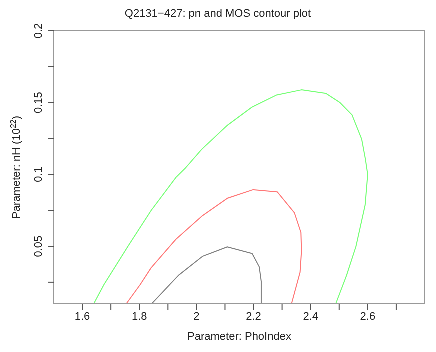  I want to click on y-tick-label: 0.15, so click(39, 103).